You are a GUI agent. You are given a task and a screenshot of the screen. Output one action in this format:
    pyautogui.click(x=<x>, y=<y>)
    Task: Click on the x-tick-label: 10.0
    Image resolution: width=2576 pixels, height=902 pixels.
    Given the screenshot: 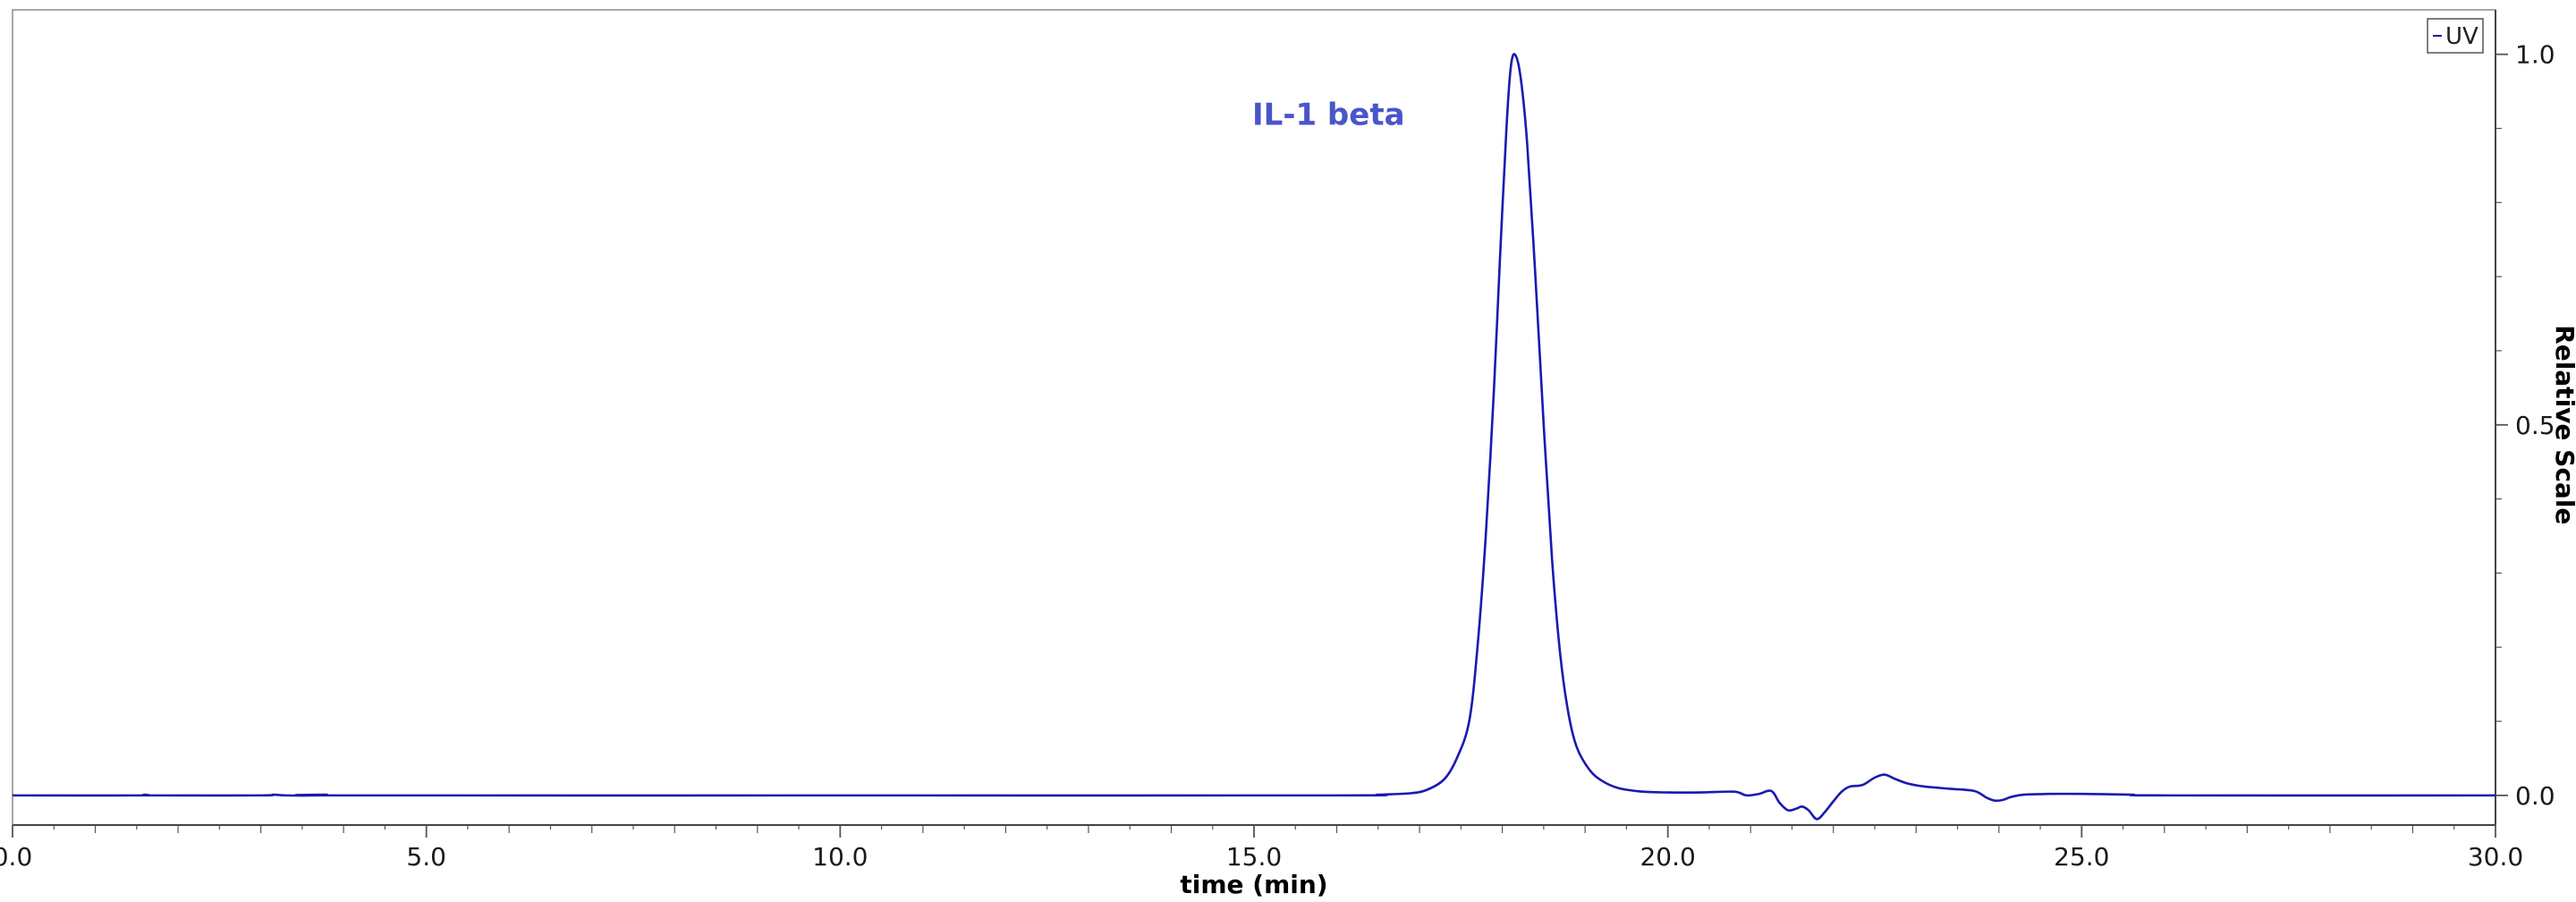 What is the action you would take?
    pyautogui.click(x=840, y=857)
    